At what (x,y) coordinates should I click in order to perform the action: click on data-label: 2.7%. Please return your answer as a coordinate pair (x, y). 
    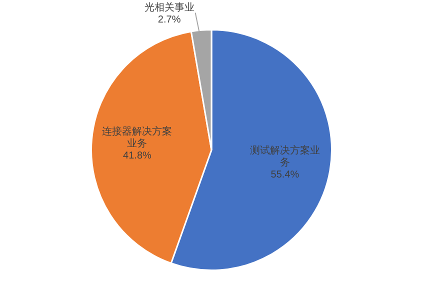
    Looking at the image, I should click on (169, 20).